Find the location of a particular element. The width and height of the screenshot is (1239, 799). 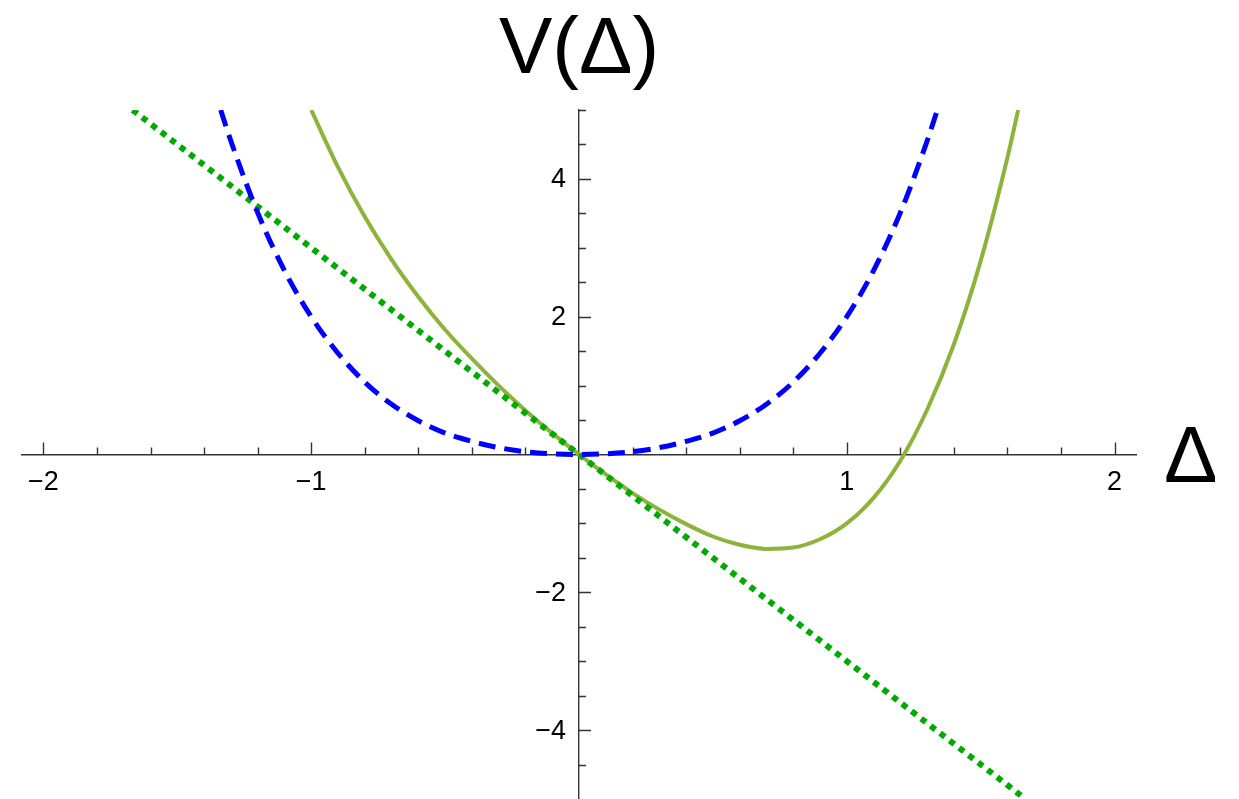

x-tick-label: 2 is located at coordinates (1115, 481).